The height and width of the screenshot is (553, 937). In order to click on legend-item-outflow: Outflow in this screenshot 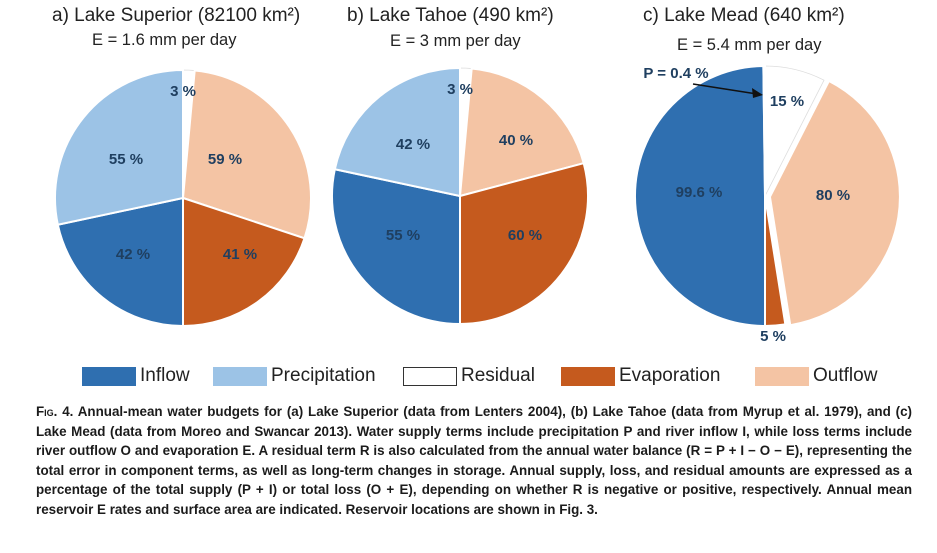, I will do `click(816, 376)`.